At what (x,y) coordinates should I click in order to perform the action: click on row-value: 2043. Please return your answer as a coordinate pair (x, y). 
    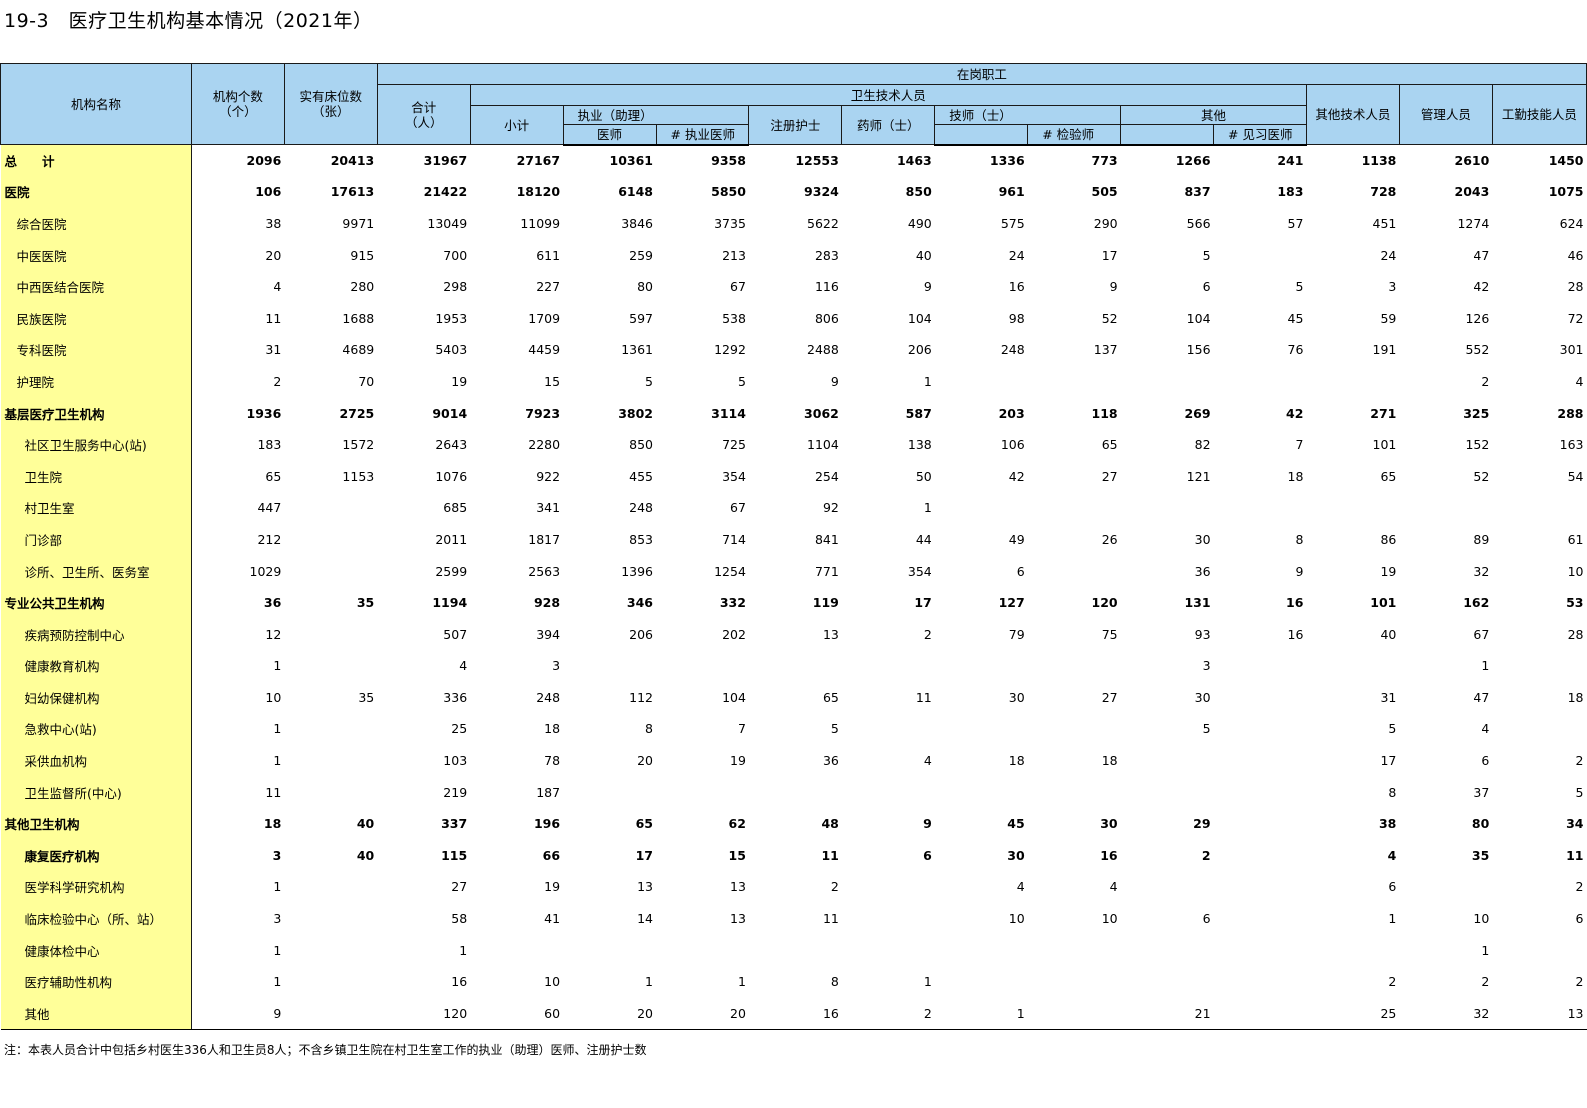
    Looking at the image, I should click on (1472, 192).